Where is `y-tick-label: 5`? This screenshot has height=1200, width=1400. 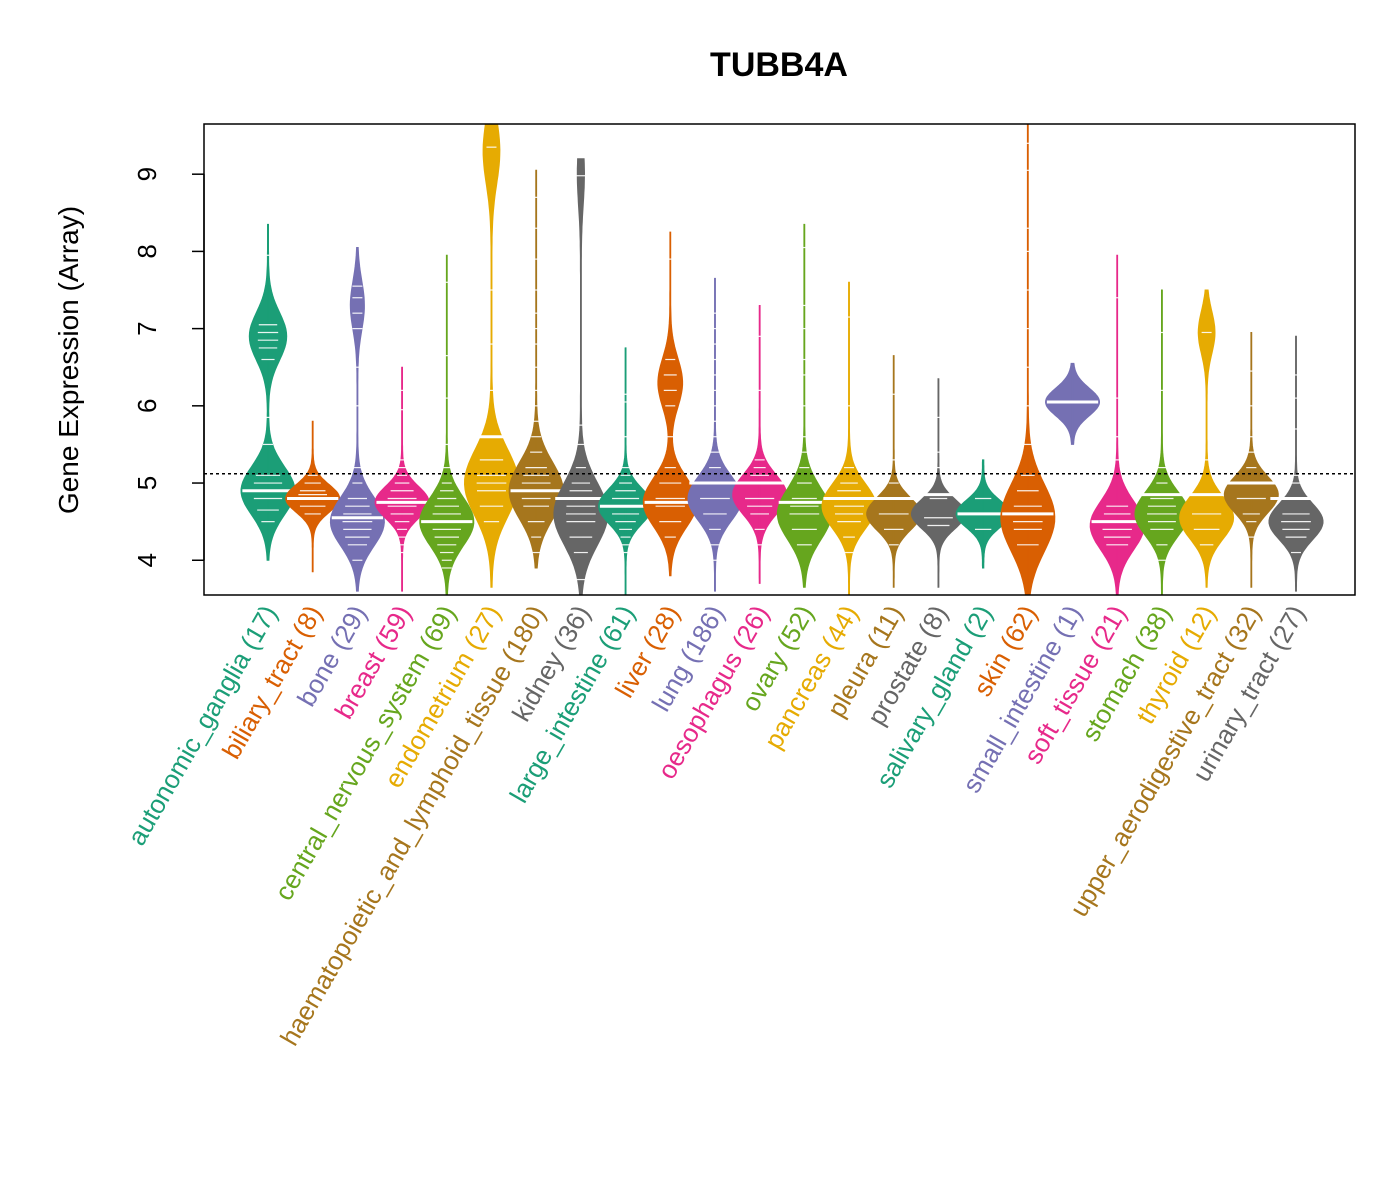
y-tick-label: 5 is located at coordinates (147, 483).